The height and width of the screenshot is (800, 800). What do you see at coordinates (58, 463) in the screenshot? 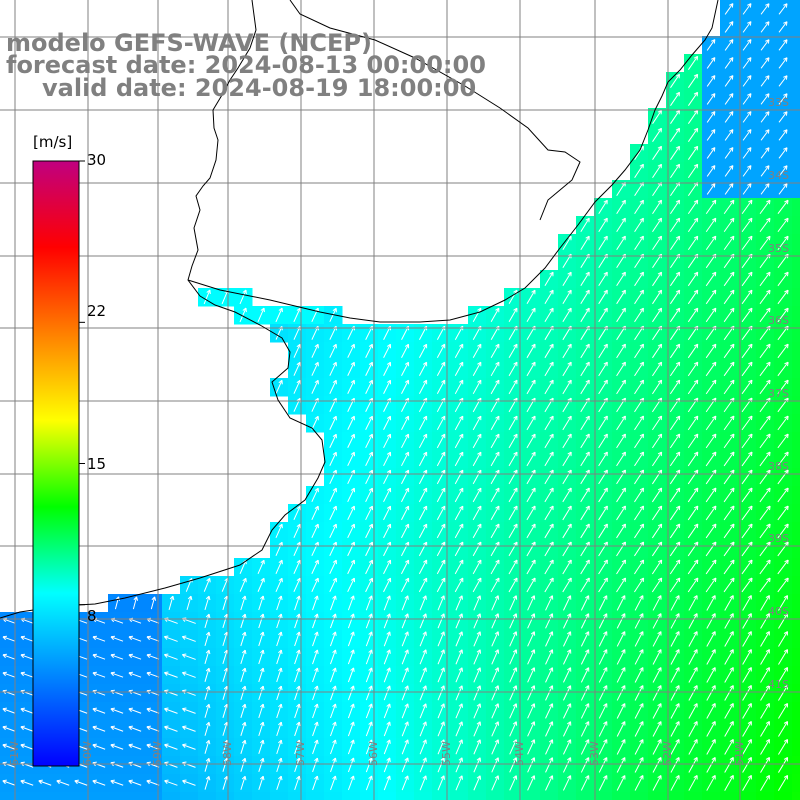
I see `colorbar` at bounding box center [58, 463].